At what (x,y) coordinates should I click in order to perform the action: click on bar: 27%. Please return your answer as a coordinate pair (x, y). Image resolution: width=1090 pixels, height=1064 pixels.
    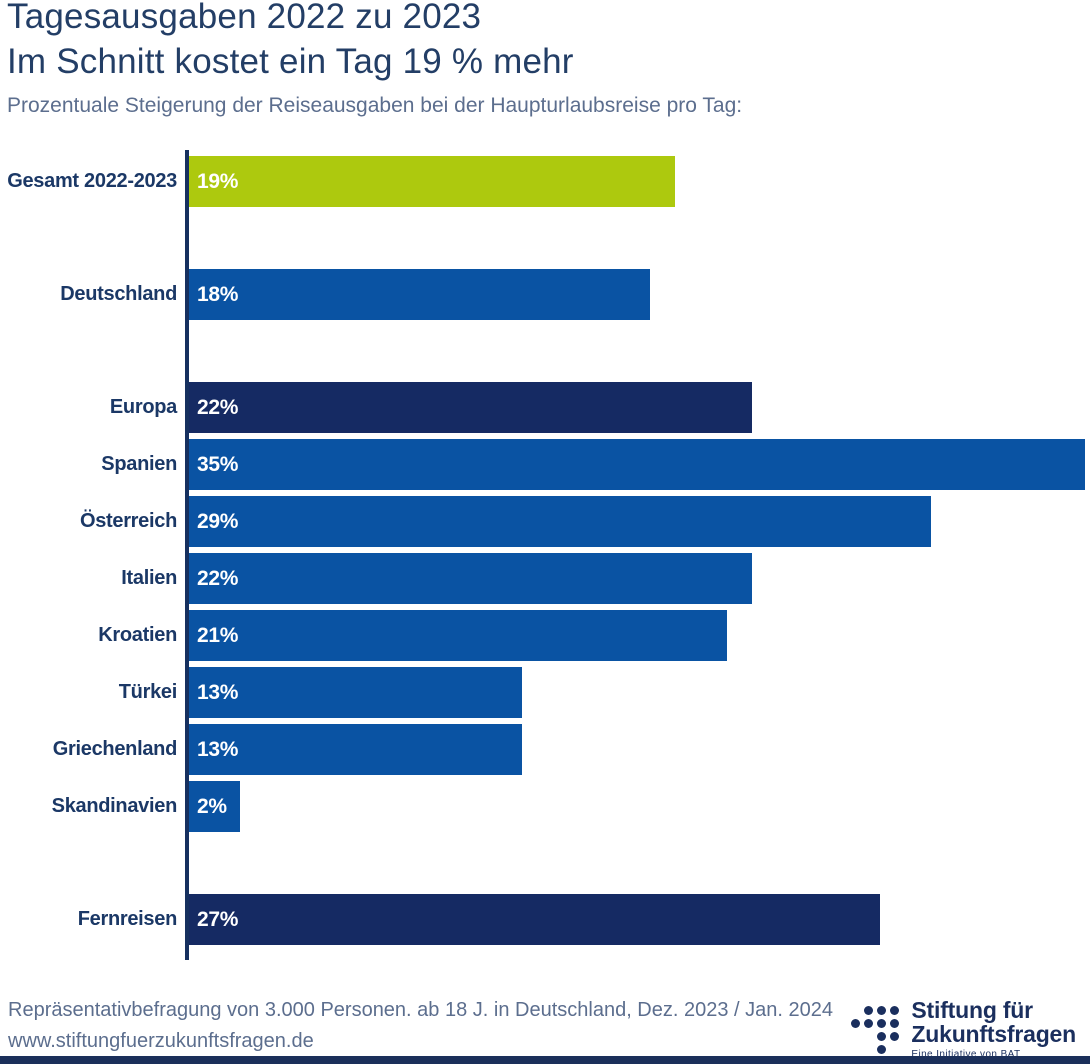
    Looking at the image, I should click on (534, 919).